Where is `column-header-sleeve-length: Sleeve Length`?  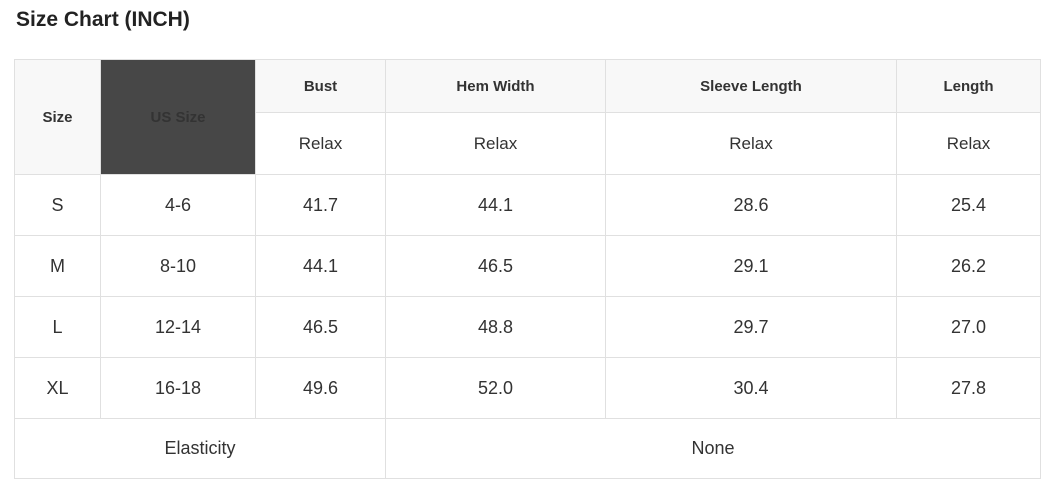
column-header-sleeve-length: Sleeve Length is located at coordinates (751, 86).